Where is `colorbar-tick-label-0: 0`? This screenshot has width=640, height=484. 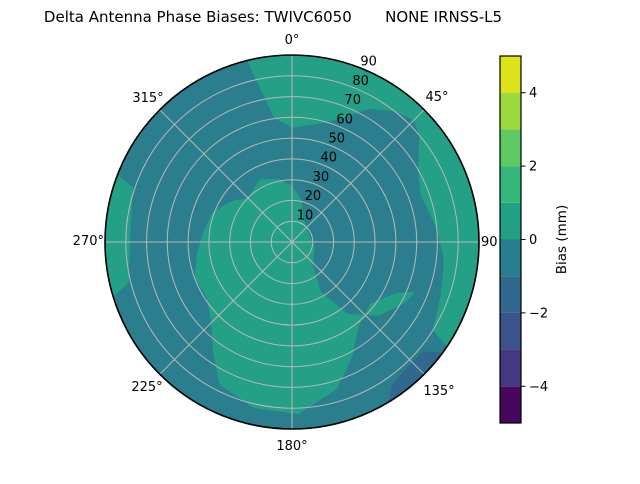 colorbar-tick-label-0: 0 is located at coordinates (533, 240).